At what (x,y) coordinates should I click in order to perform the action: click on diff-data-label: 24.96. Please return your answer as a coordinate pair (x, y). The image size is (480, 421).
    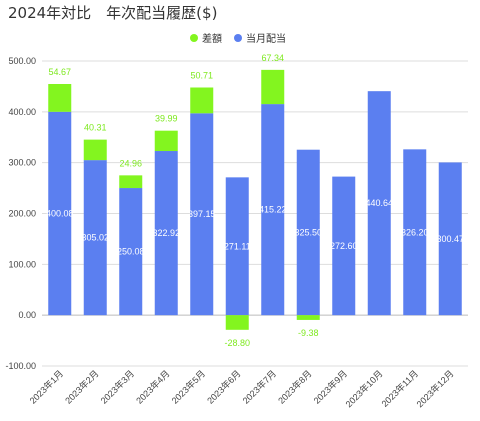
    Looking at the image, I should click on (130, 163).